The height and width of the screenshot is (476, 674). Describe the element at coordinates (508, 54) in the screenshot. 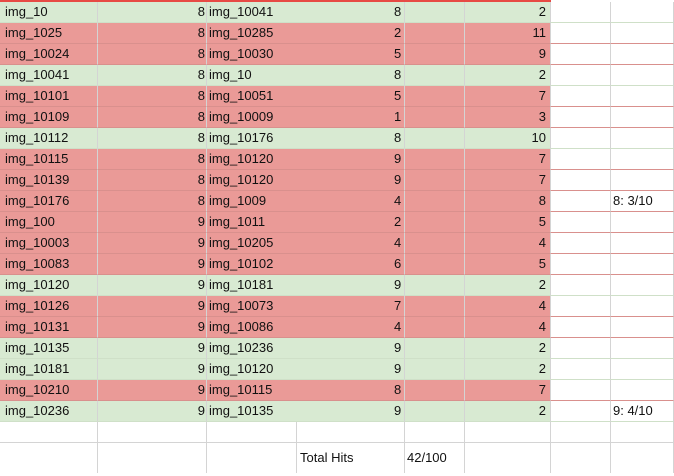

I see `cell-distance: 9` at that location.